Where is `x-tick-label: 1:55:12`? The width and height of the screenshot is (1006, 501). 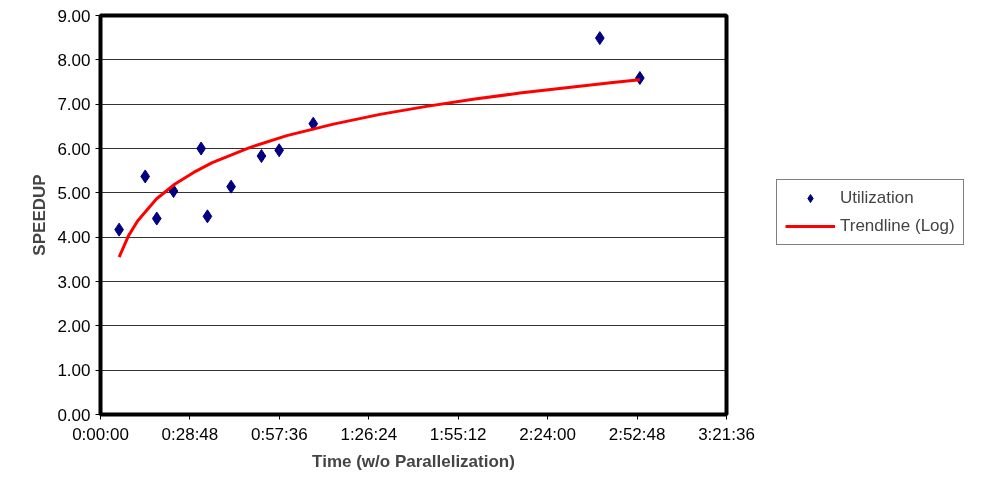
x-tick-label: 1:55:12 is located at coordinates (458, 434).